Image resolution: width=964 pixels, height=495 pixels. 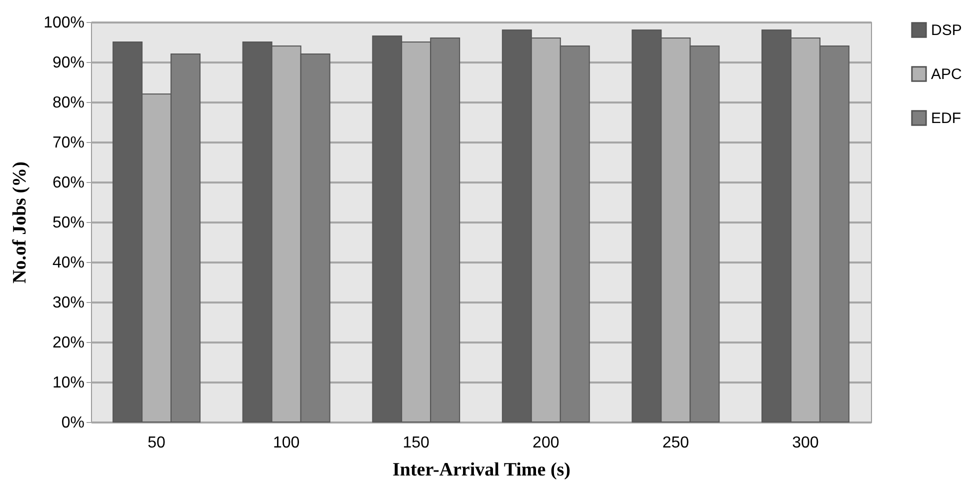 What do you see at coordinates (946, 30) in the screenshot?
I see `legend-label: DSP` at bounding box center [946, 30].